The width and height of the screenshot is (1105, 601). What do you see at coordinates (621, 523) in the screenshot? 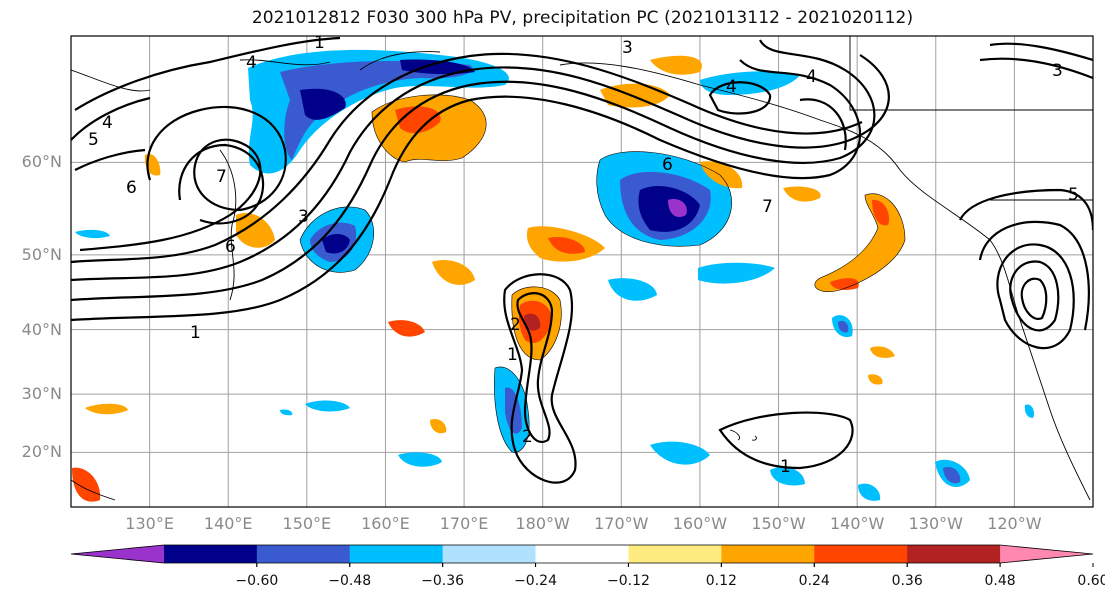
I see `longitude-label: 170°W` at bounding box center [621, 523].